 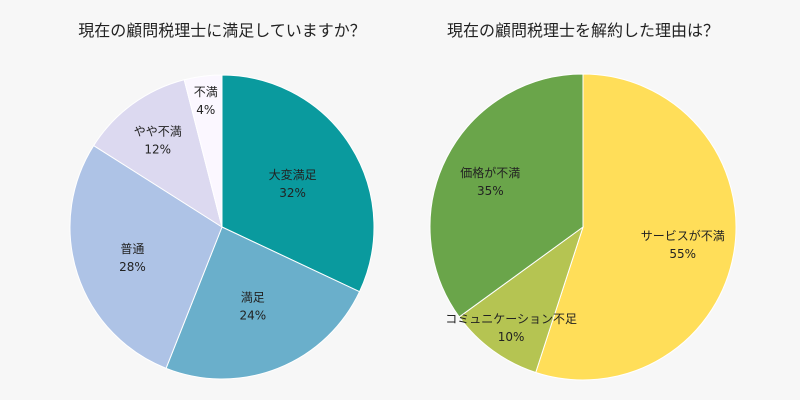 I want to click on slice-value-label: 32%, so click(x=292, y=193).